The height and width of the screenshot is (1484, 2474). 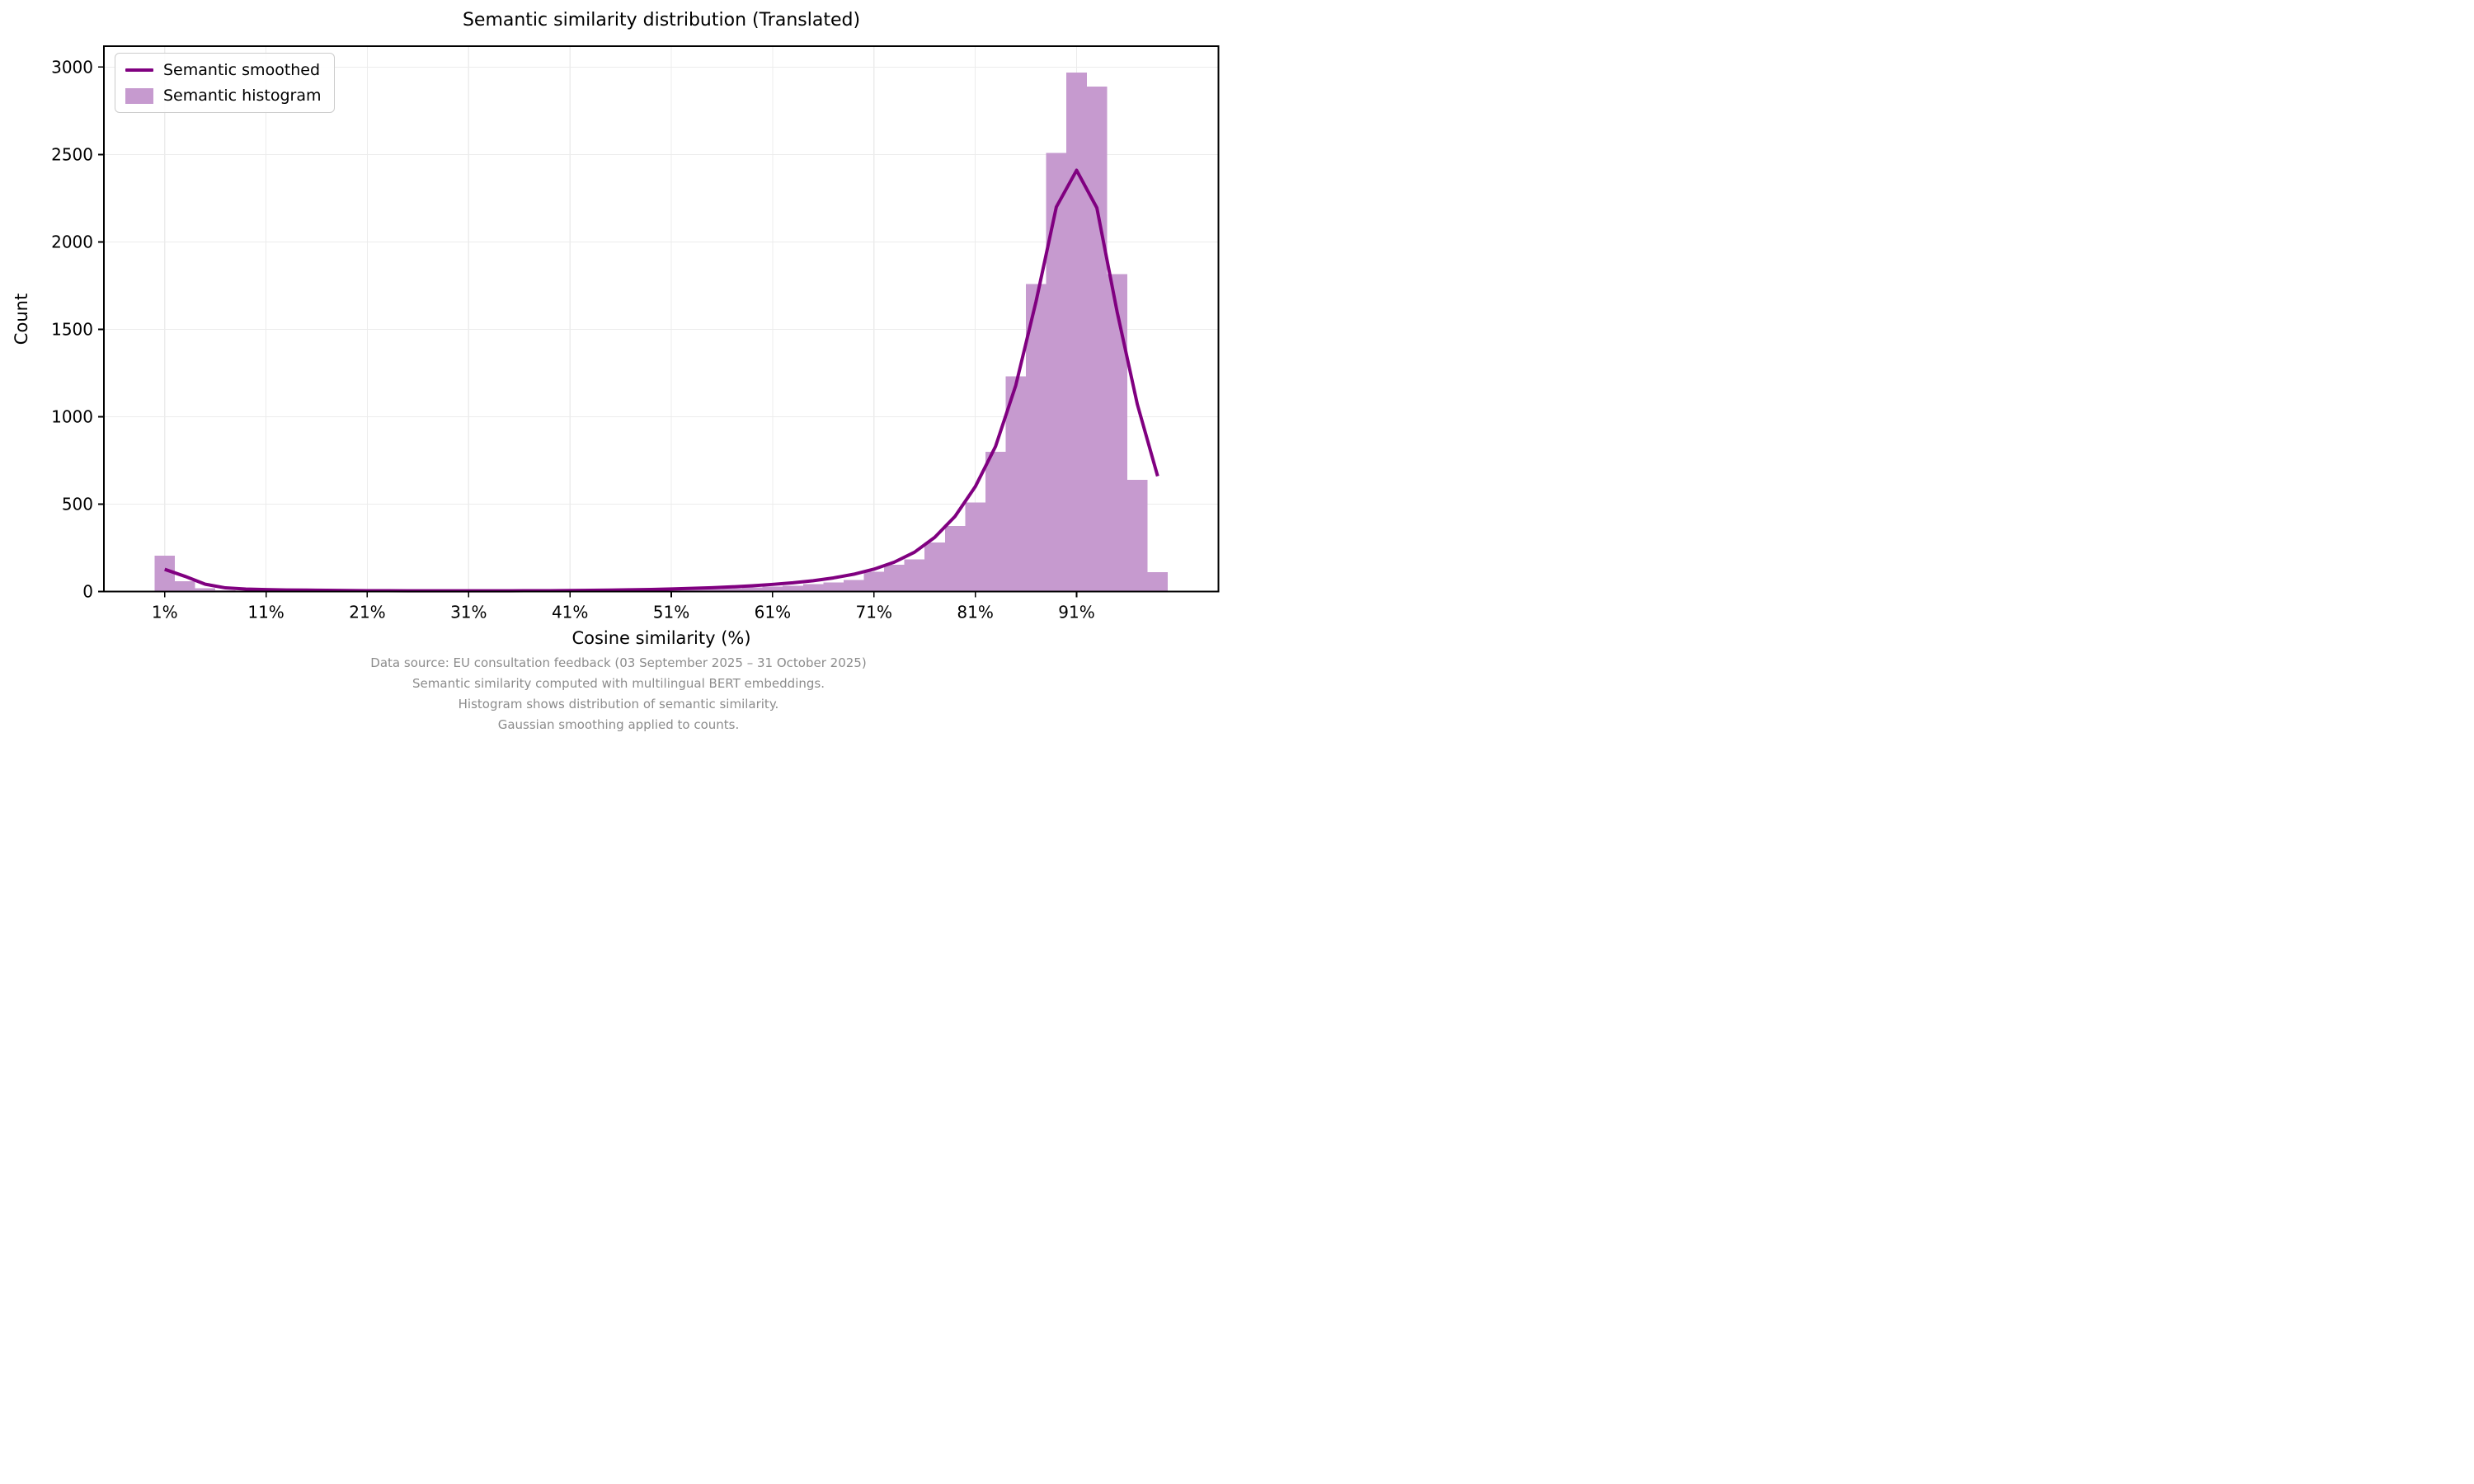 I want to click on x-tick-label: 21%, so click(x=367, y=612).